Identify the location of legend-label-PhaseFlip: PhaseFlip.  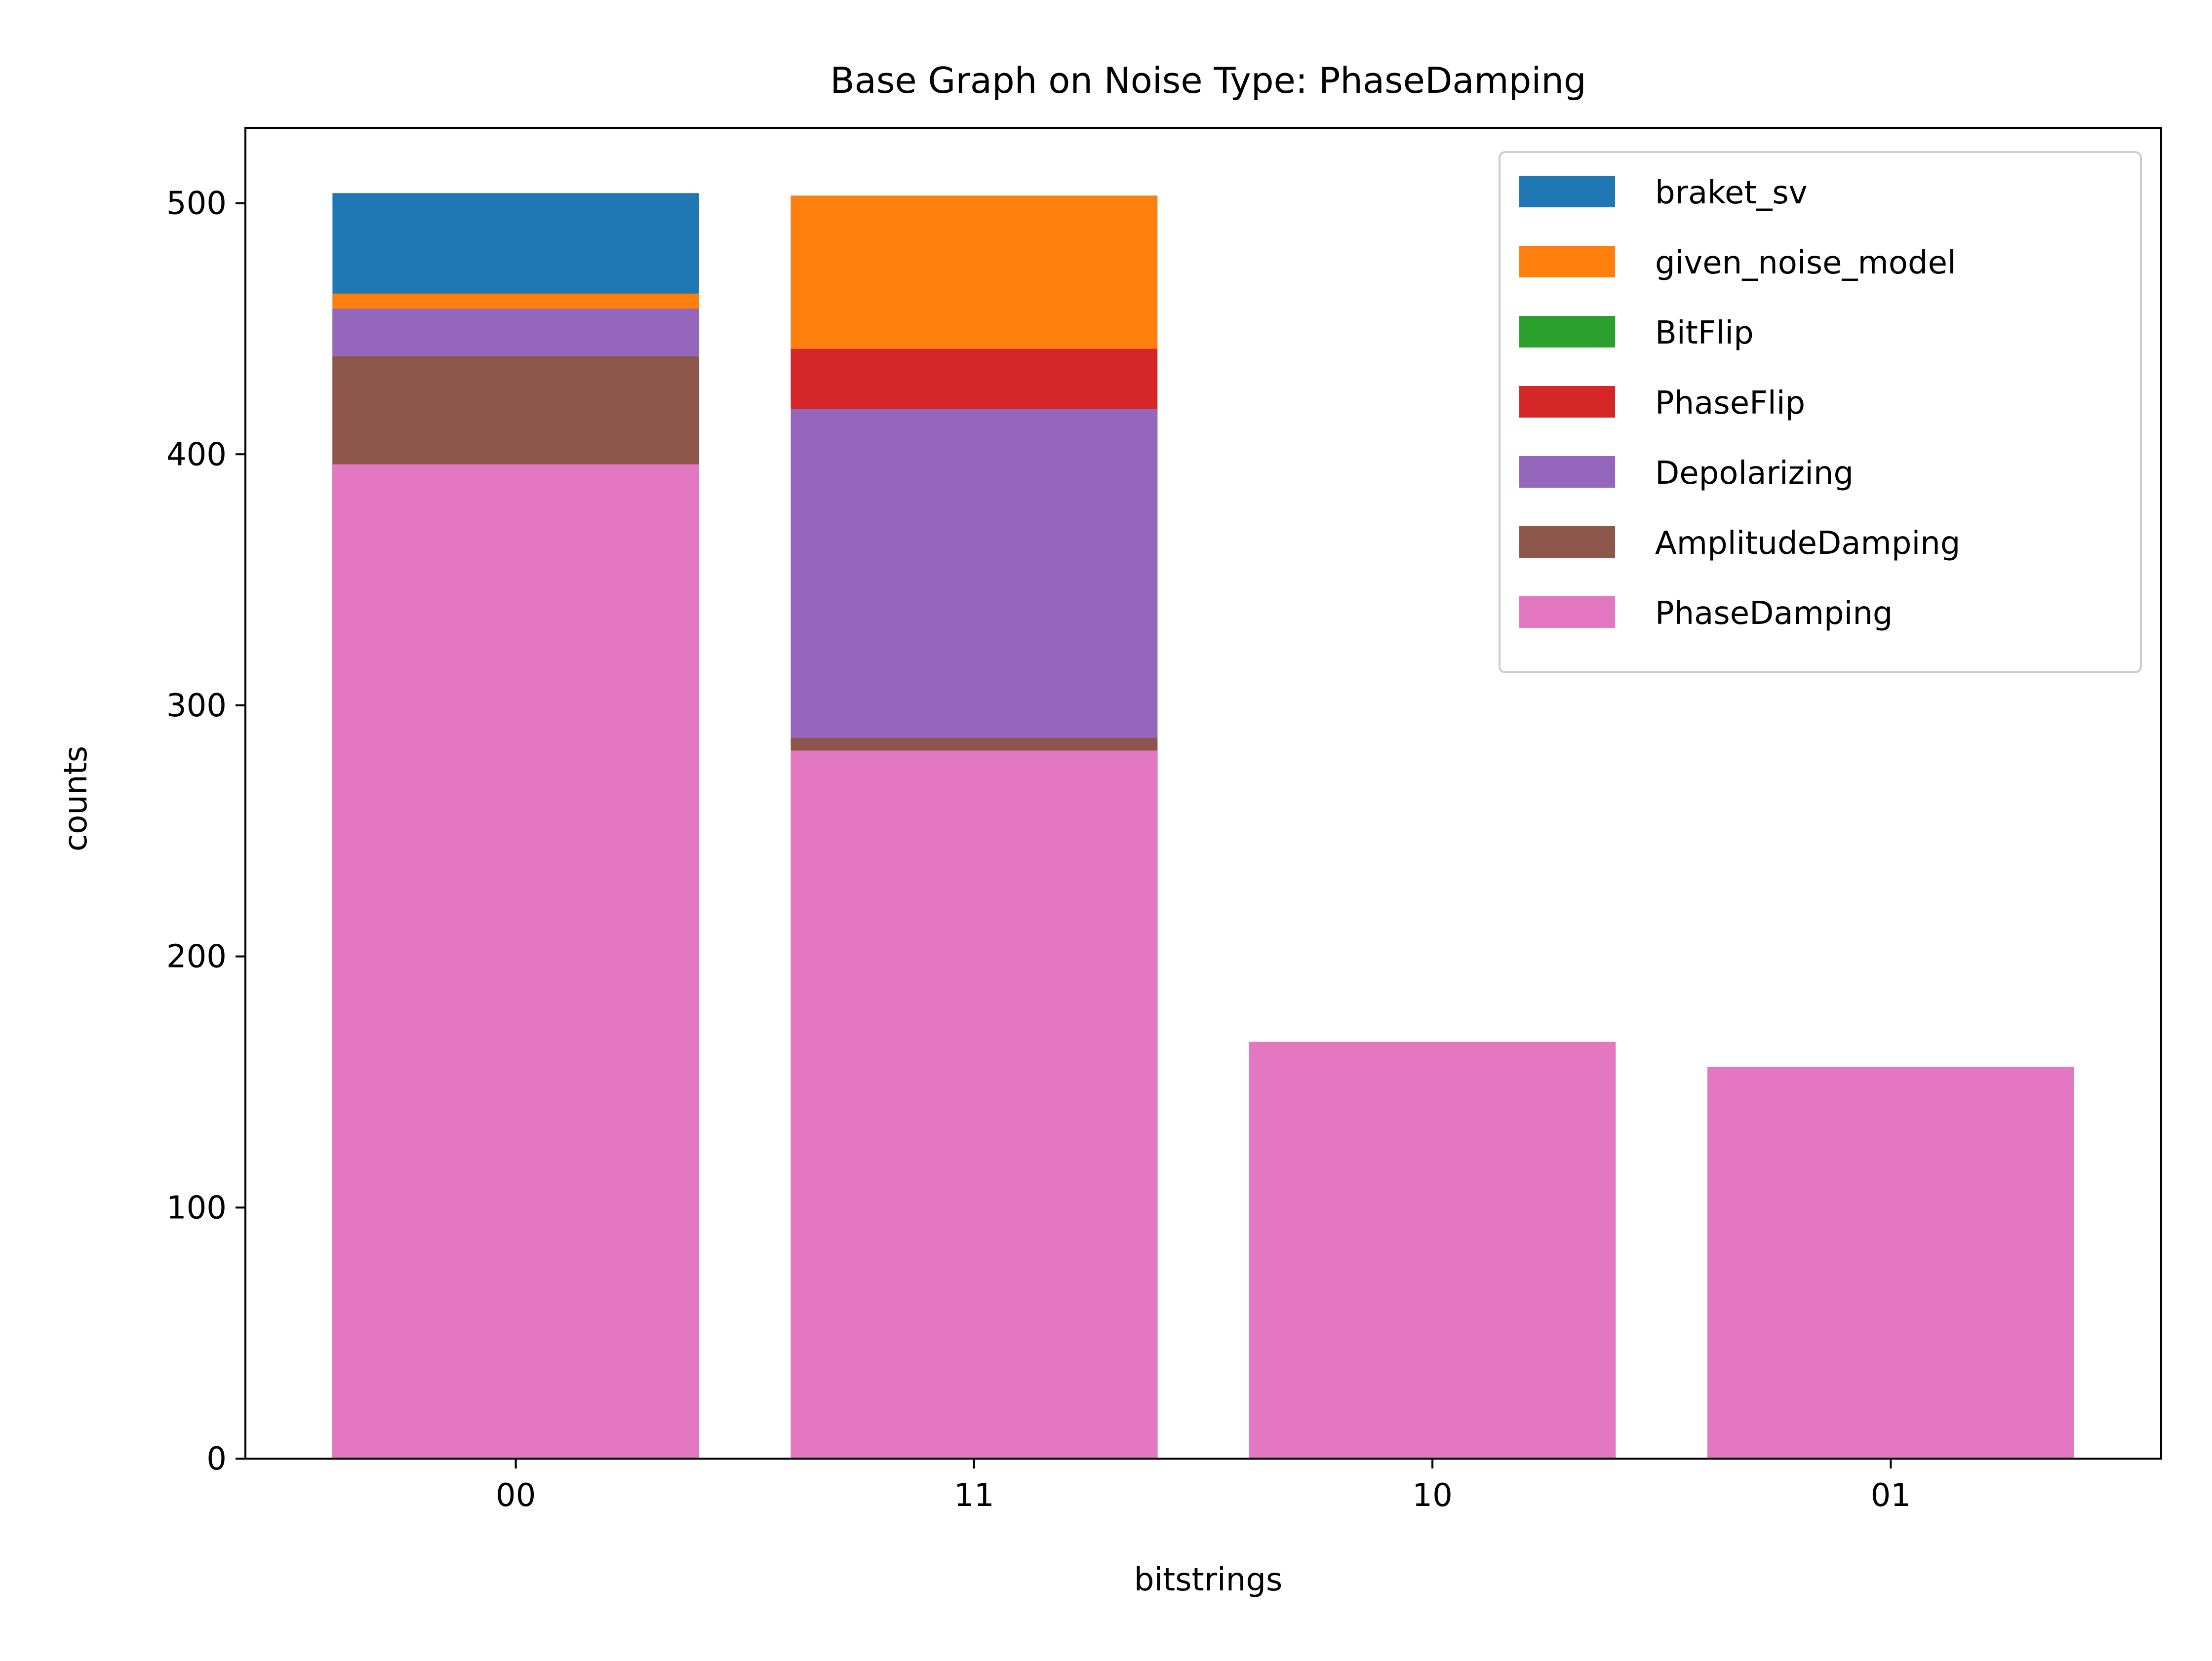
(1730, 403).